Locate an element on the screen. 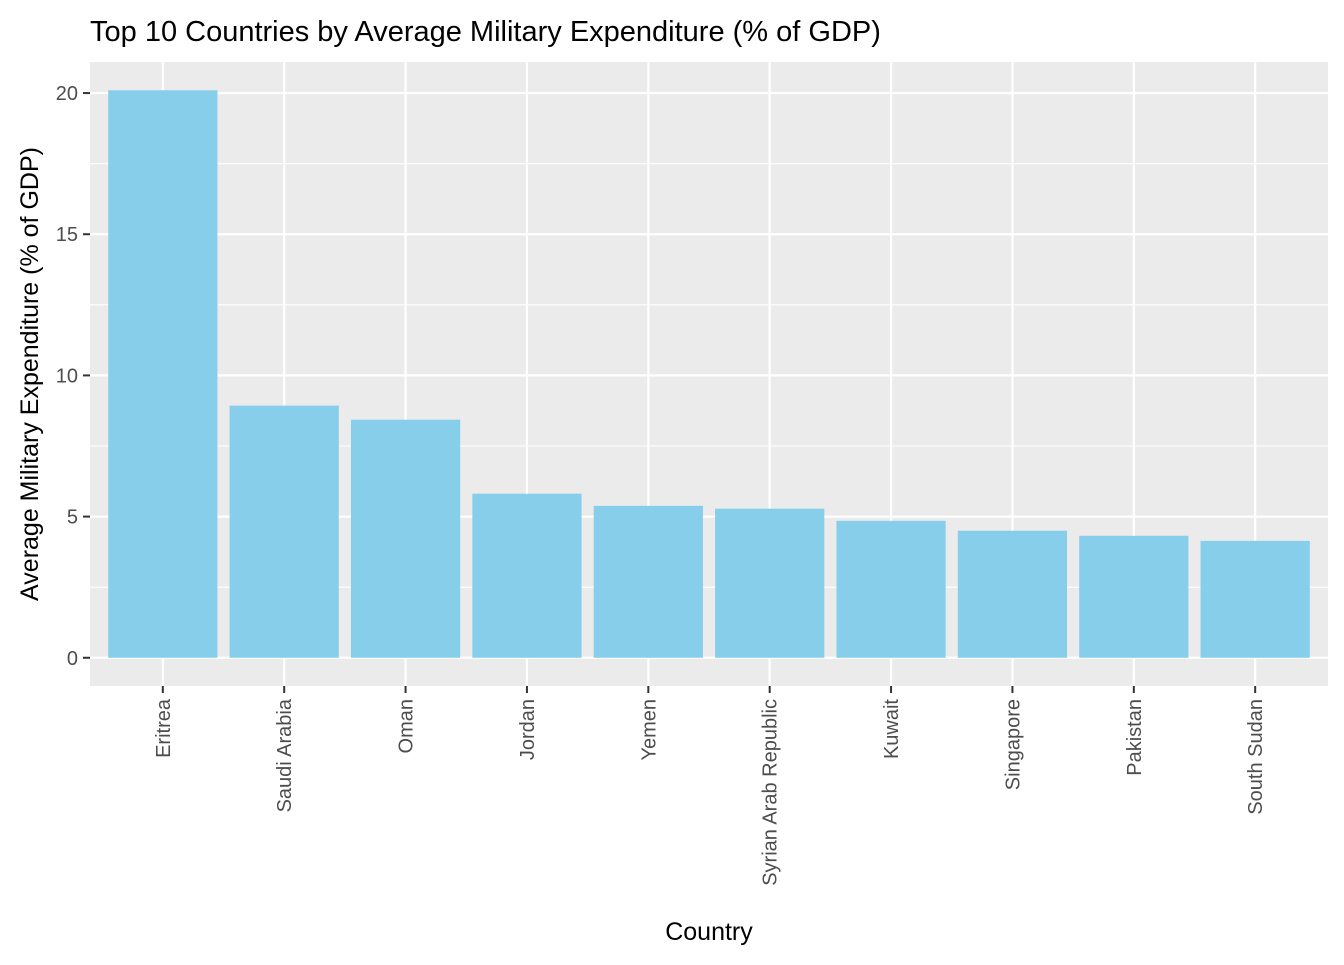 The height and width of the screenshot is (965, 1344). y-tick-label: 15 is located at coordinates (67, 235).